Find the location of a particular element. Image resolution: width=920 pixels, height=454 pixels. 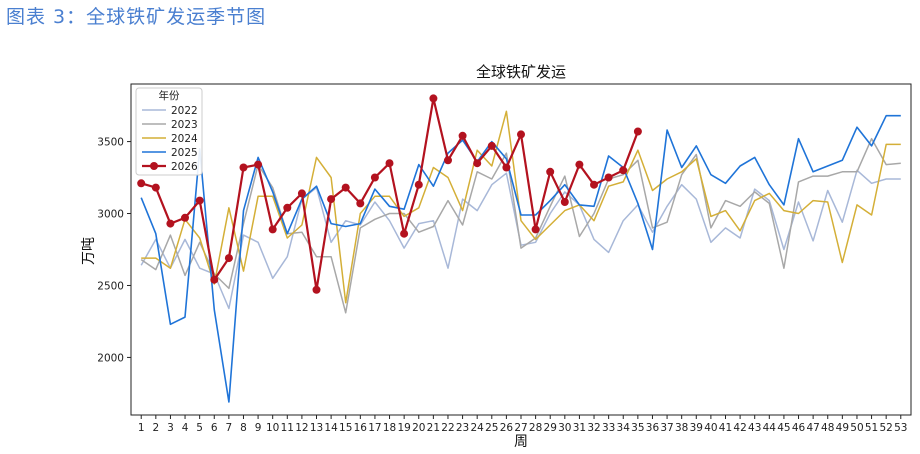

y-tick-label: 2000 is located at coordinates (110, 358).